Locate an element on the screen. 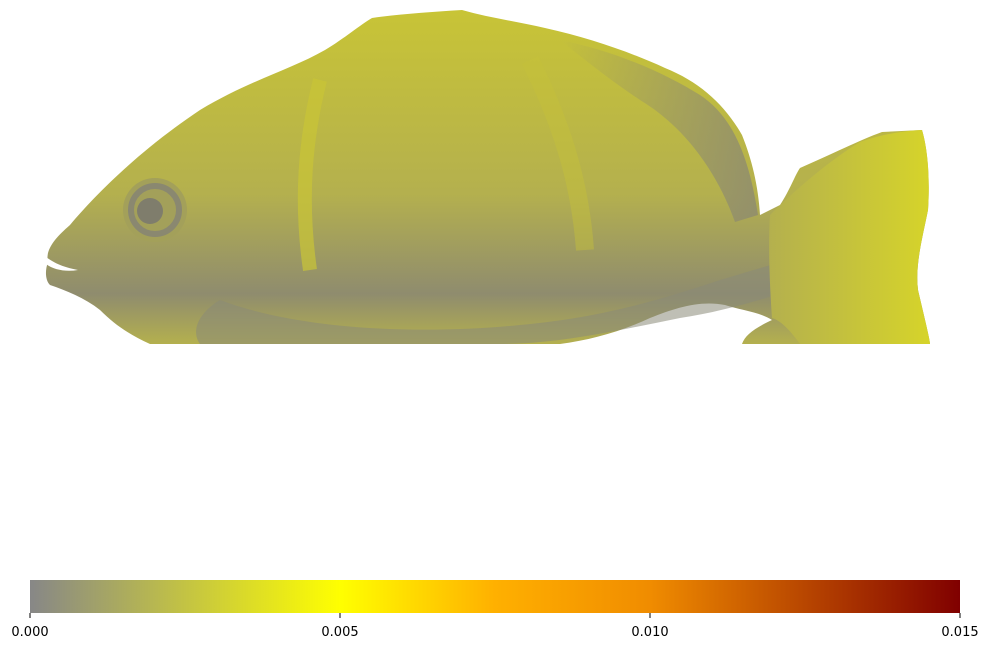 This screenshot has width=989, height=647. colorbar-gradient is located at coordinates (495, 596).